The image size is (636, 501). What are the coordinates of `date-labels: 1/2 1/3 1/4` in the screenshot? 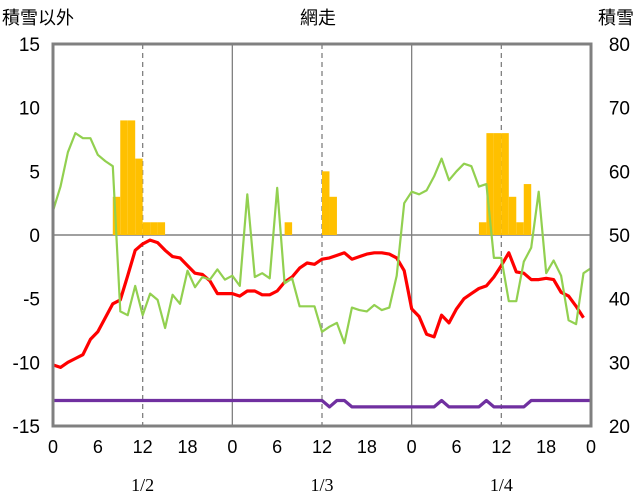 It's located at (322, 485).